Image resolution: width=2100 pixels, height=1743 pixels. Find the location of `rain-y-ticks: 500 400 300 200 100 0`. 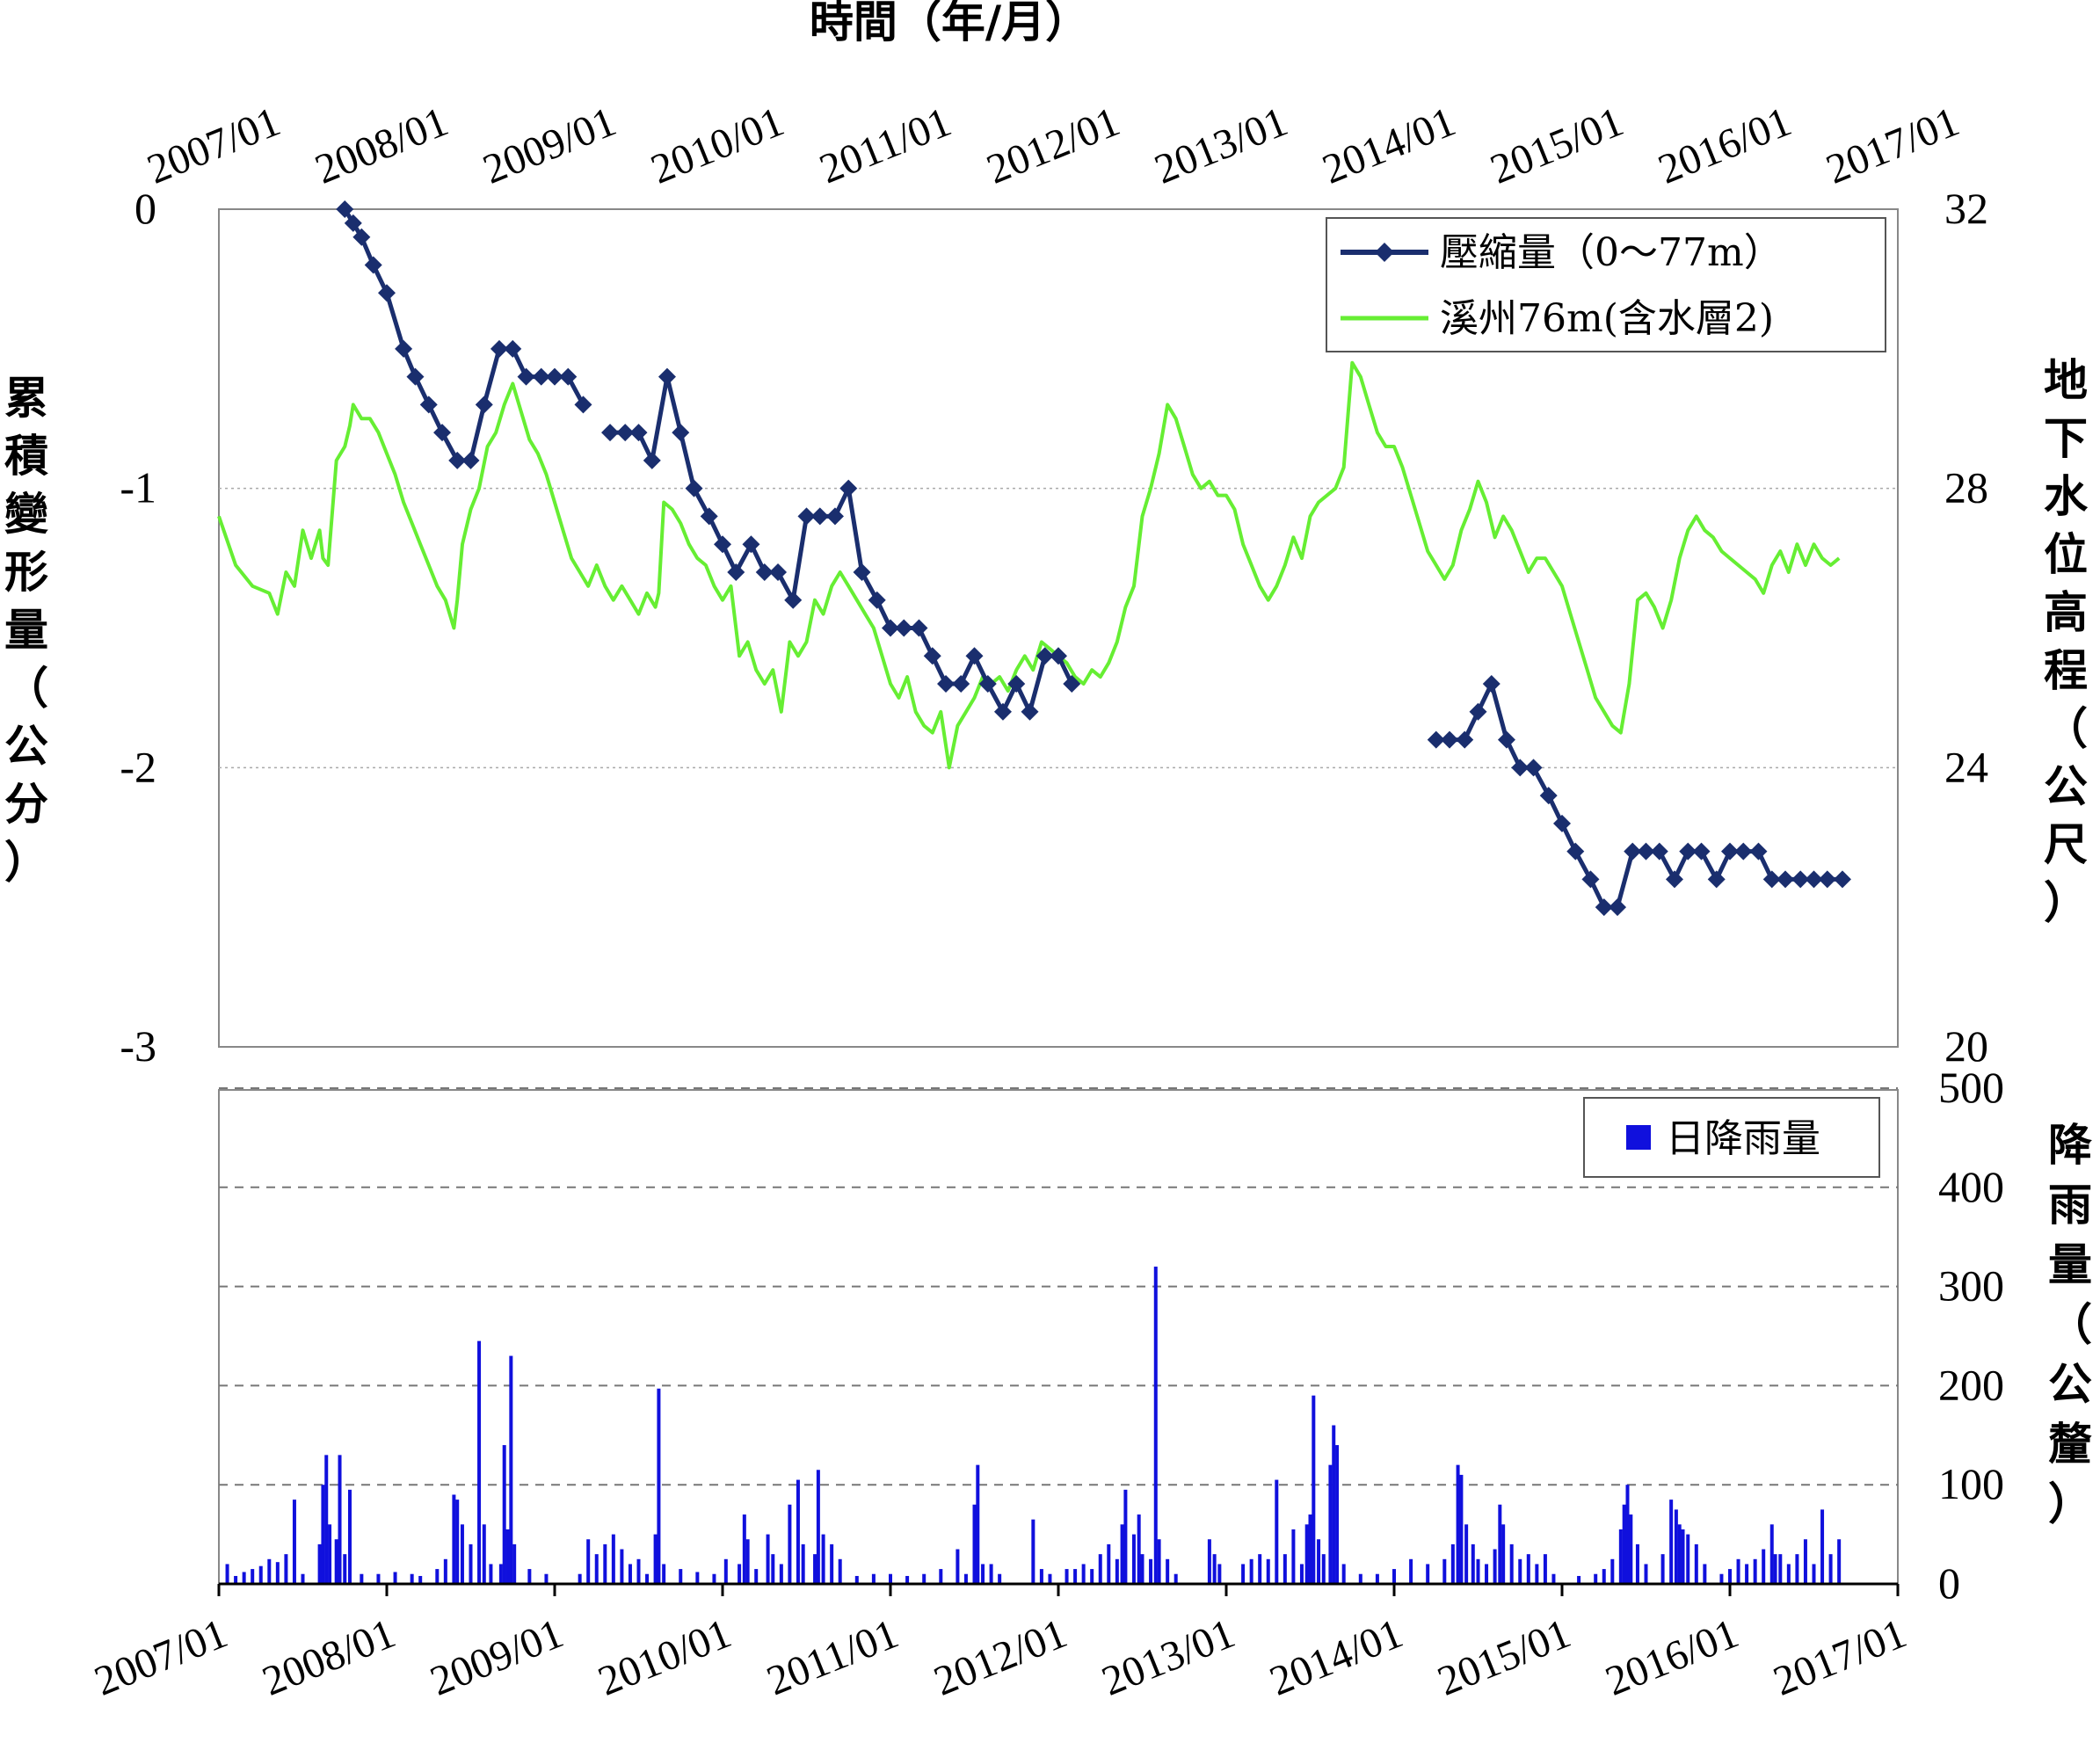

rain-y-ticks: 500 400 300 200 100 0 is located at coordinates (1971, 1335).